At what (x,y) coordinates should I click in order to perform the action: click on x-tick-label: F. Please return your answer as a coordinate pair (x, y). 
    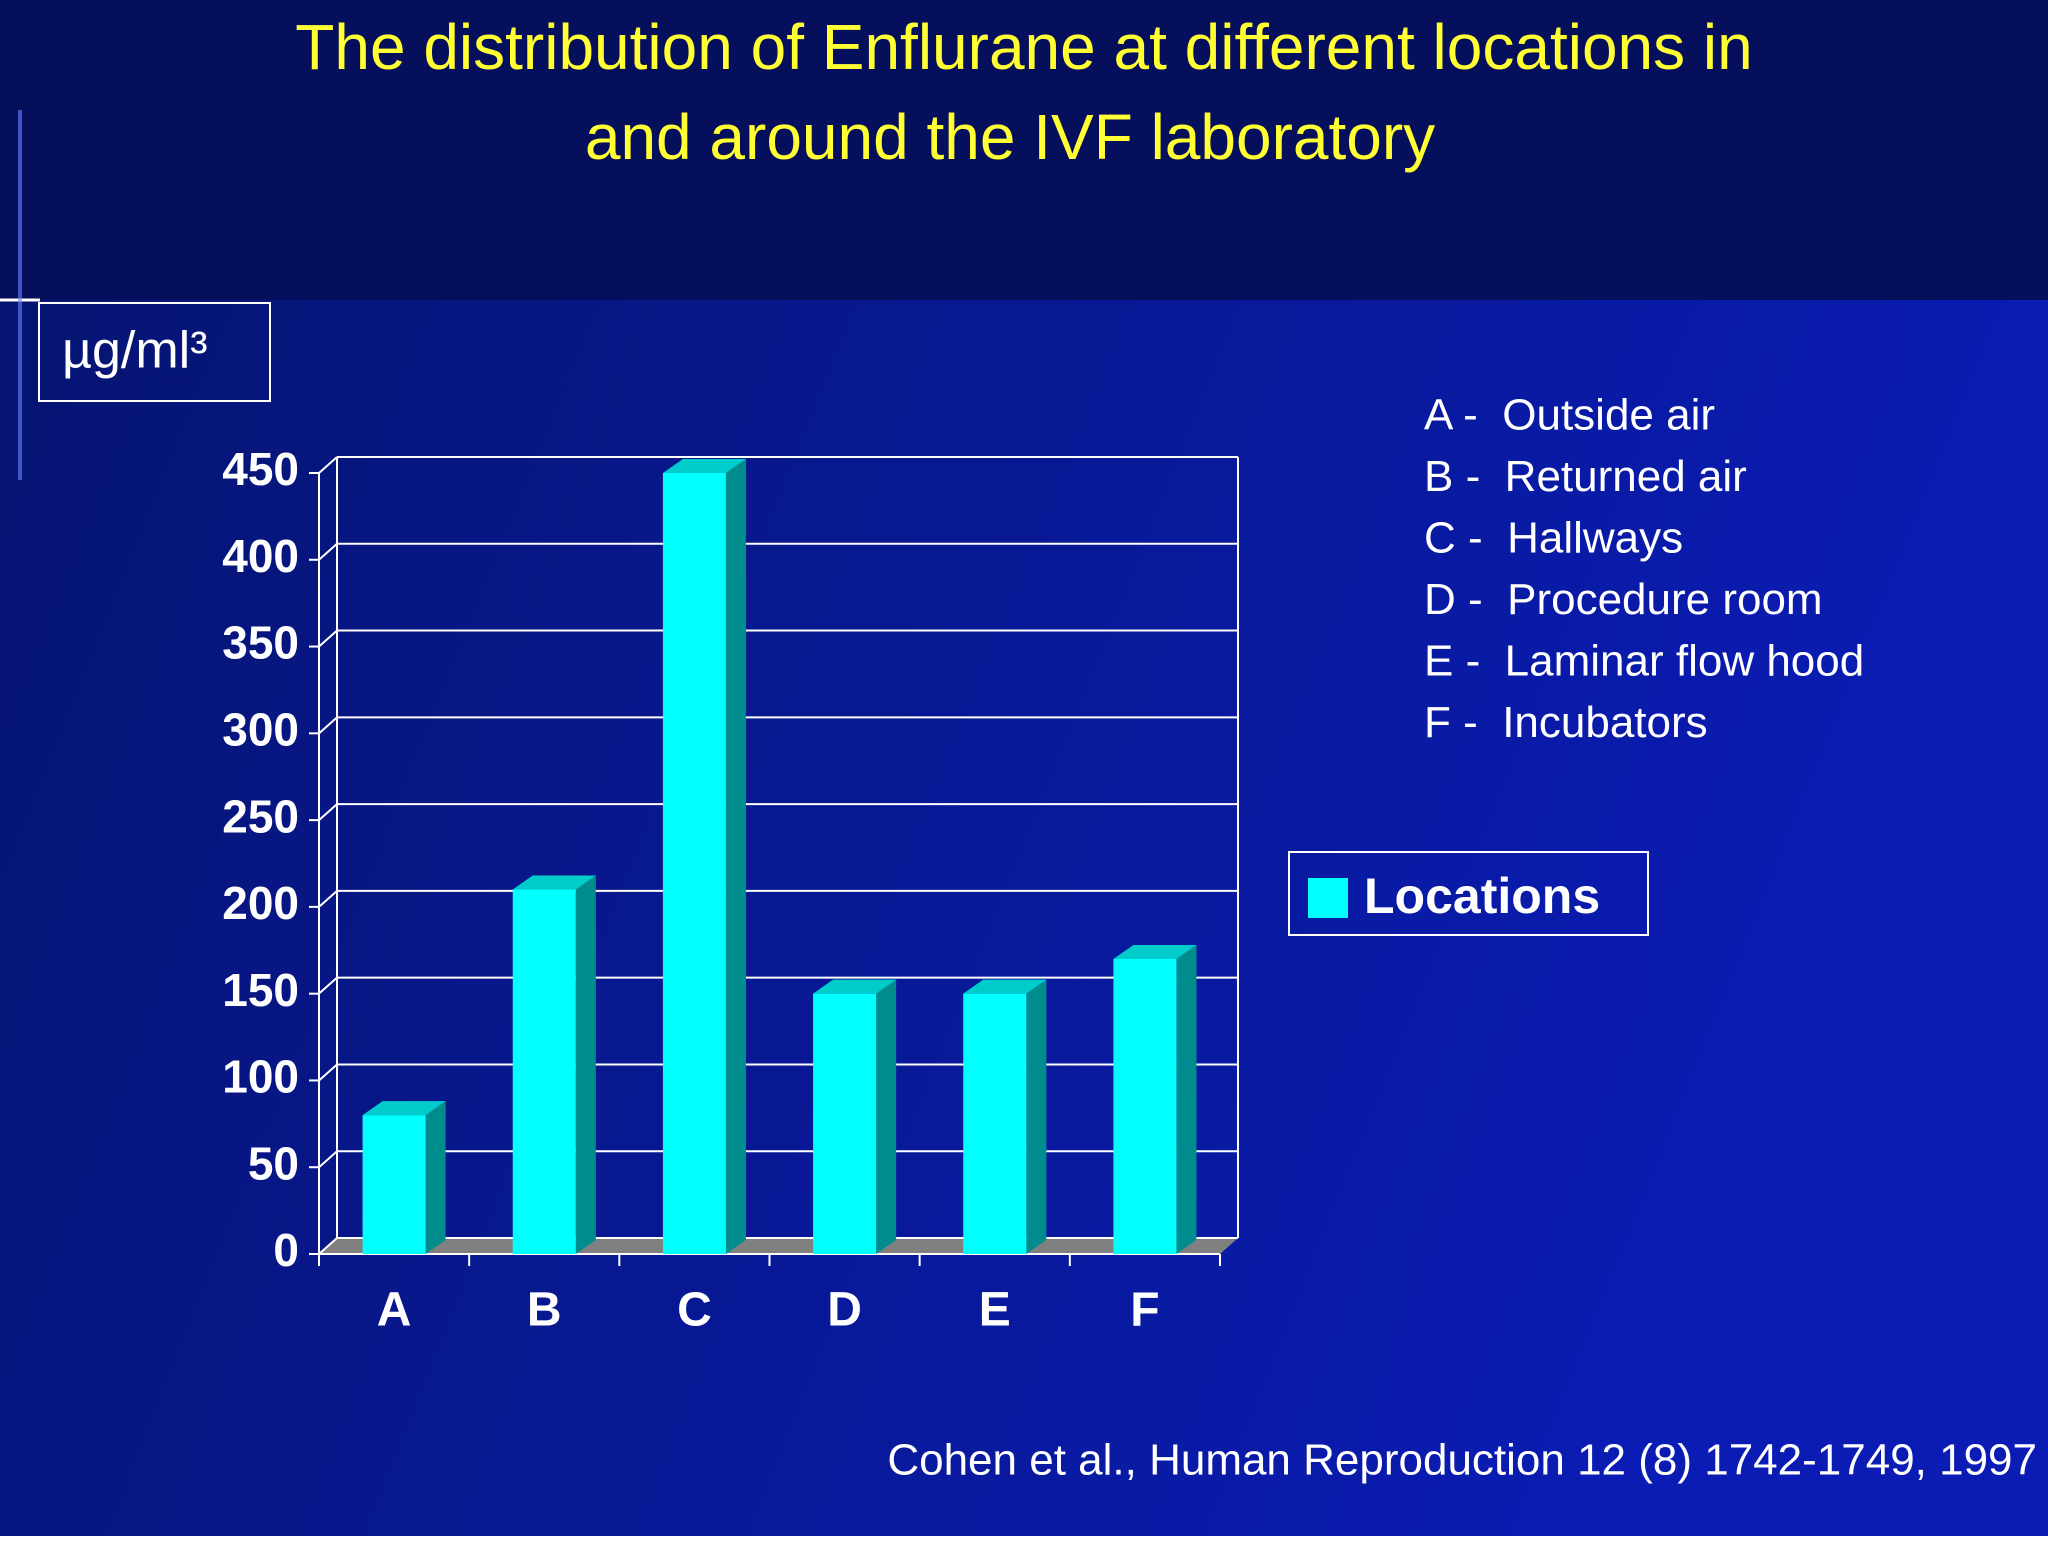
    Looking at the image, I should click on (1144, 1310).